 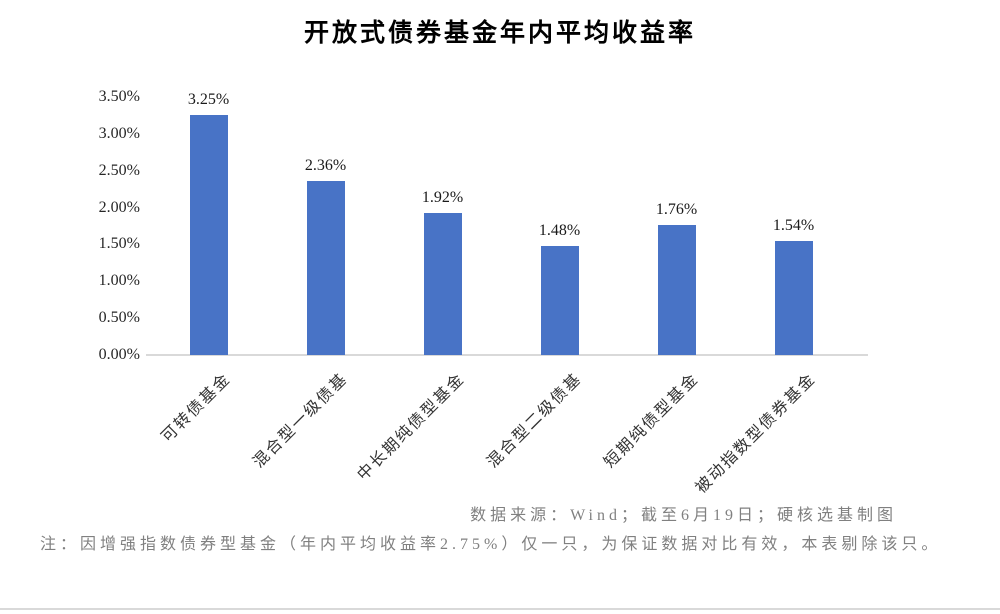 What do you see at coordinates (535, 421) in the screenshot?
I see `x-category-label: 混合型二级债基` at bounding box center [535, 421].